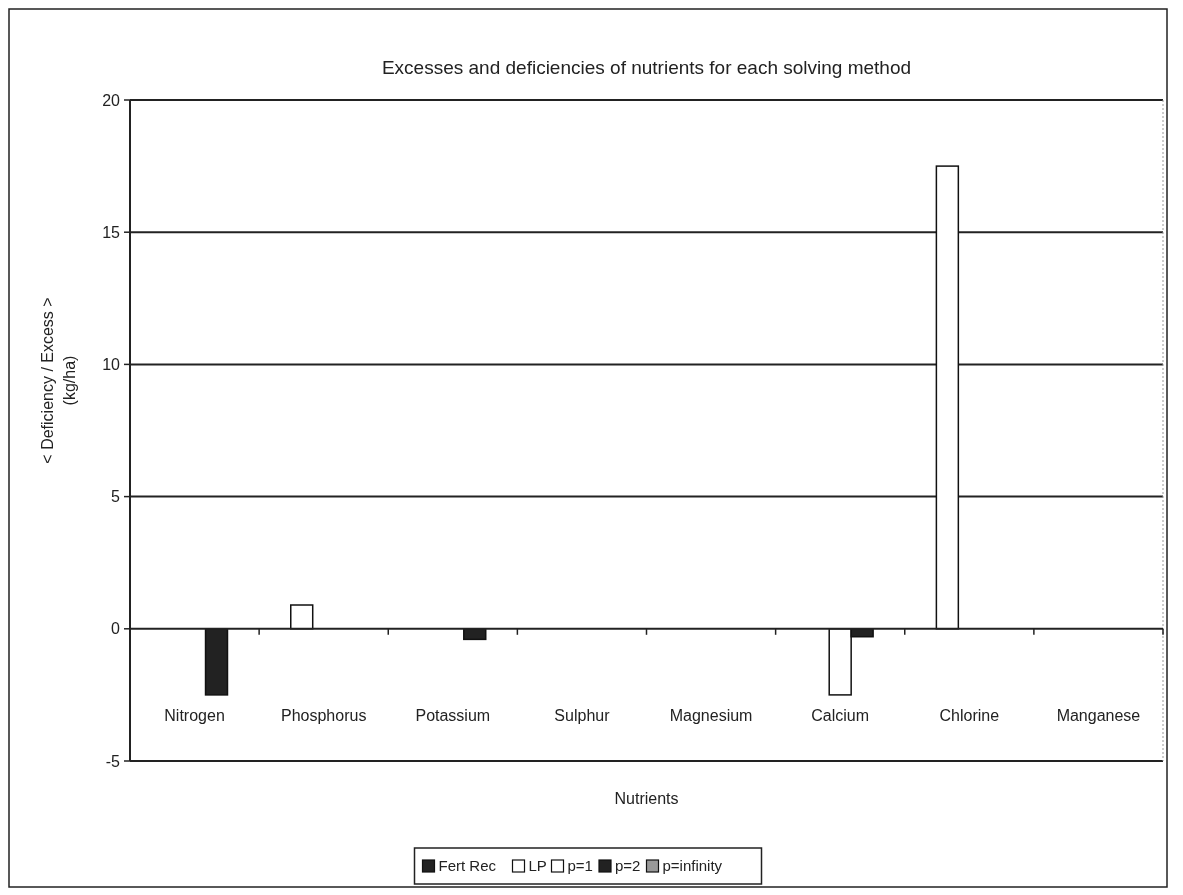 Image resolution: width=1183 pixels, height=895 pixels. What do you see at coordinates (582, 715) in the screenshot?
I see `x-tick-label: Sulphur` at bounding box center [582, 715].